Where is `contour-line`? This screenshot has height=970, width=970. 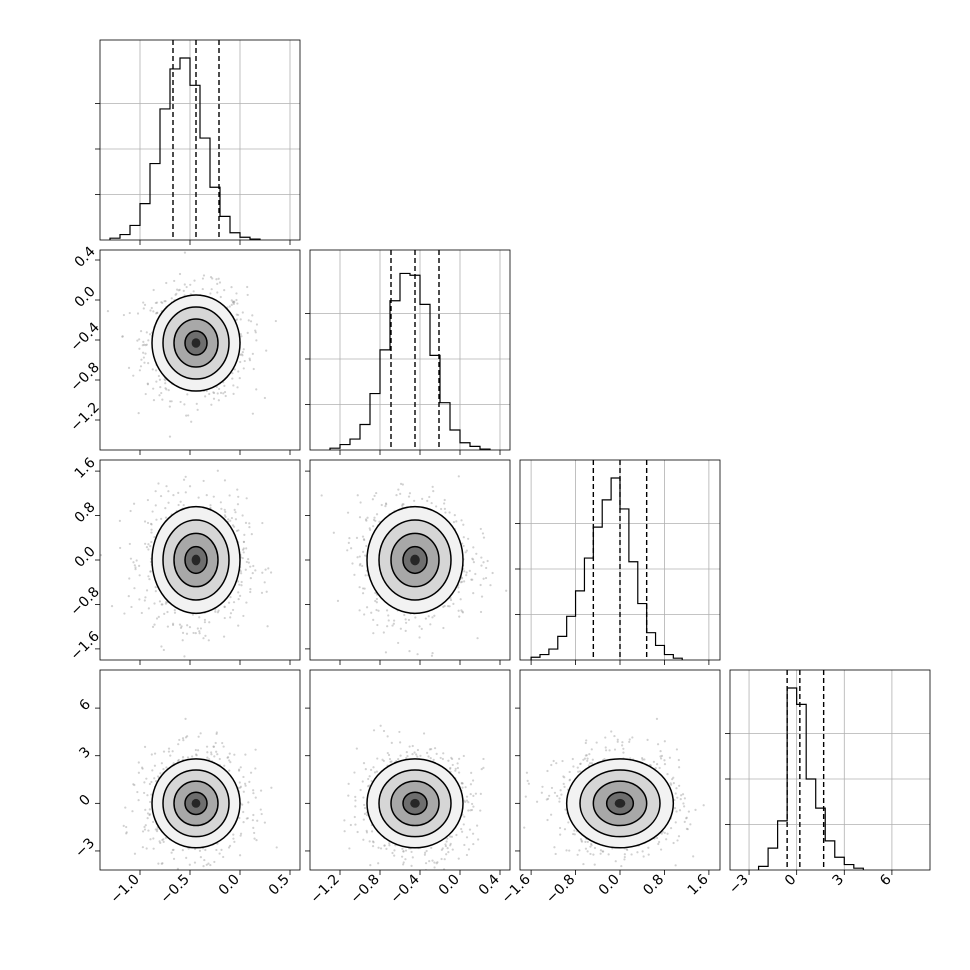 contour-line is located at coordinates (415, 560).